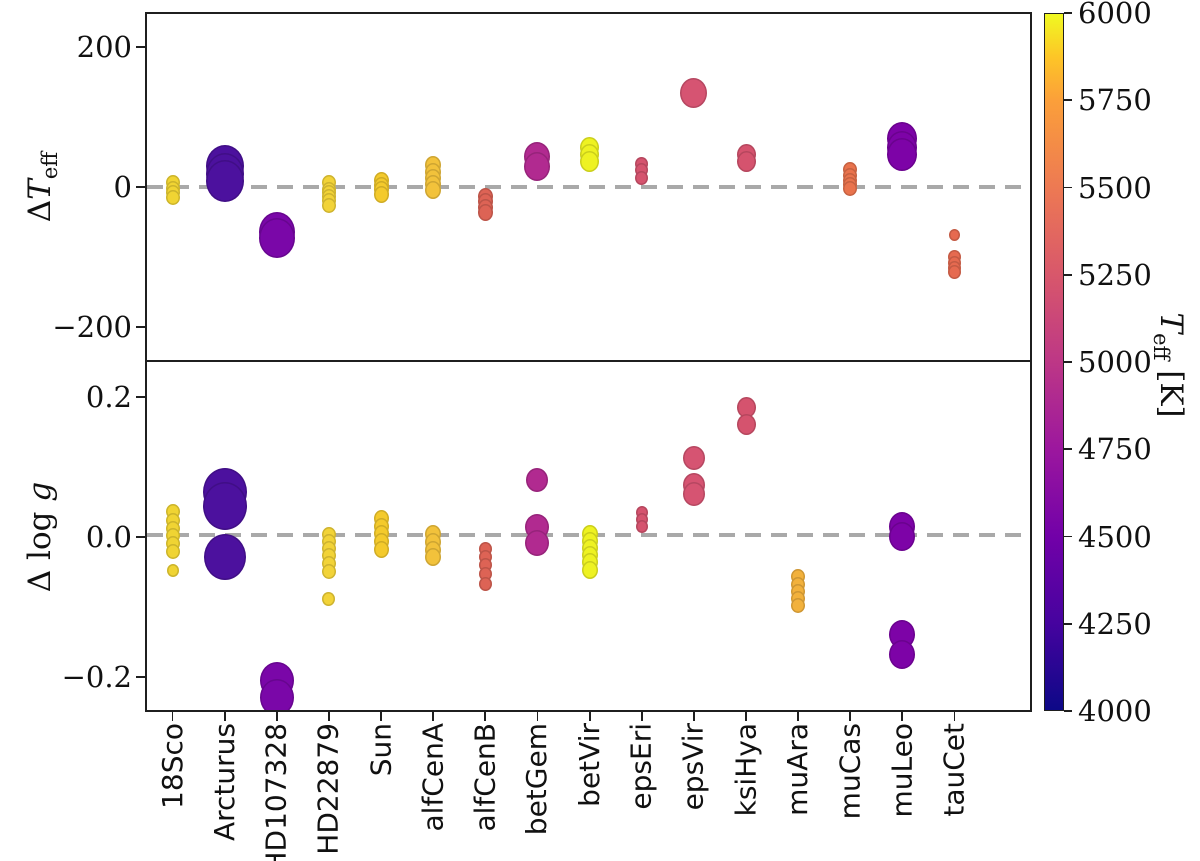 This screenshot has height=861, width=1200. Describe the element at coordinates (122, 187) in the screenshot. I see `y-tick-label: 0` at that location.